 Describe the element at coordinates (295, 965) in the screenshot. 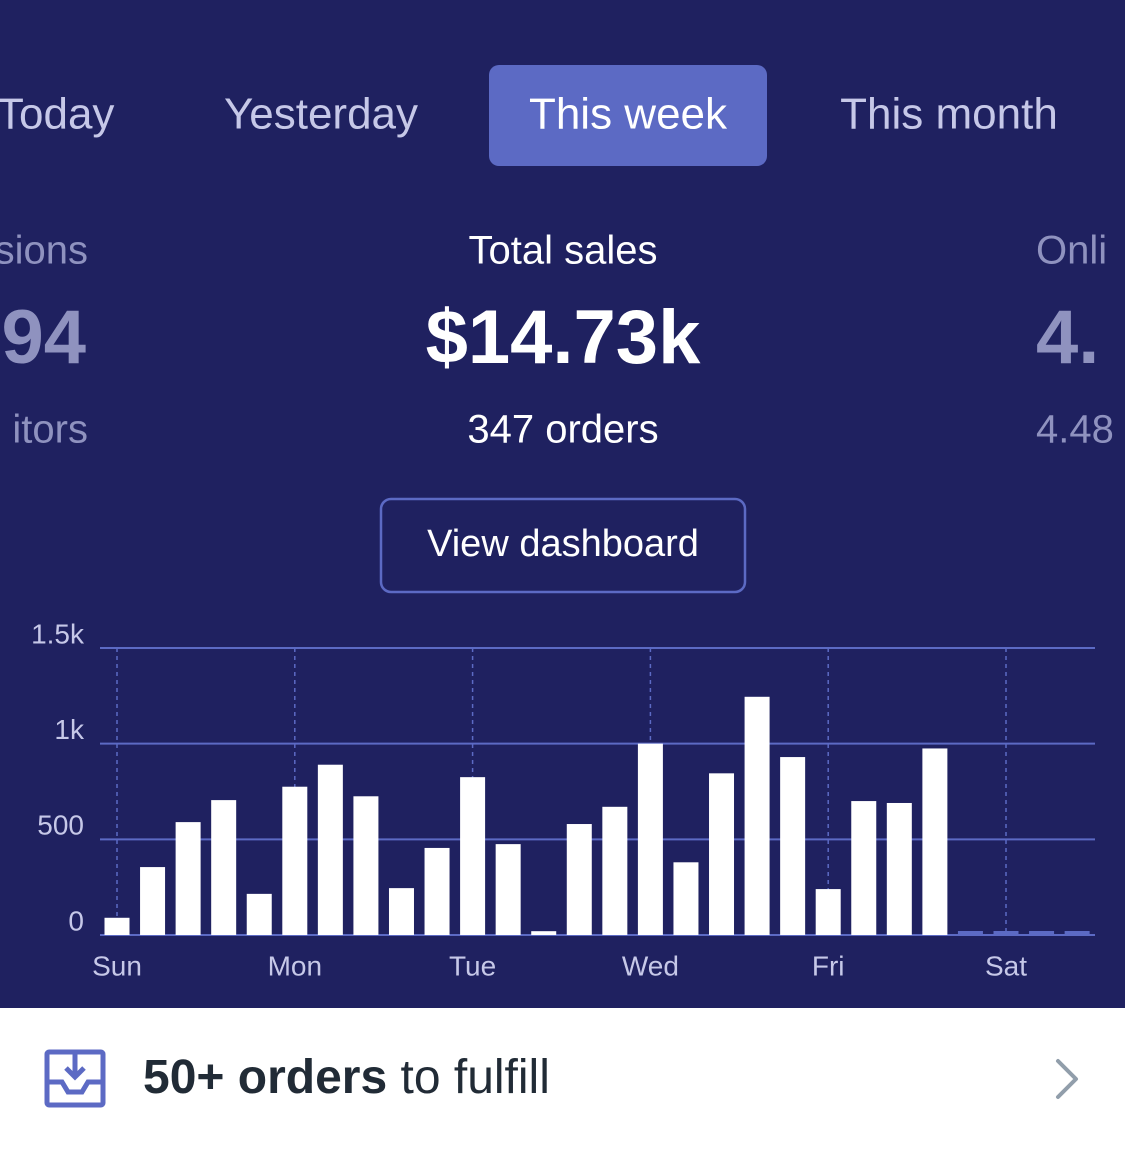

I see `x-tick-label: Mon` at that location.